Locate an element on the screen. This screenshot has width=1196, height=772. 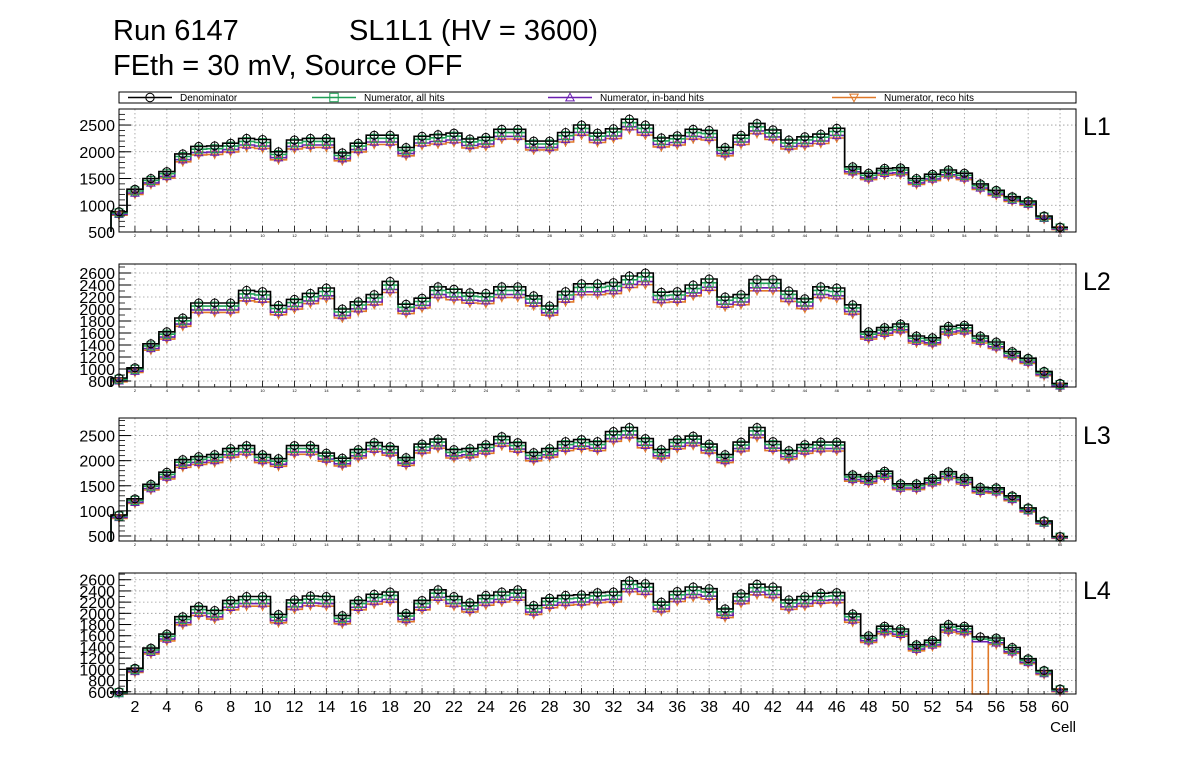
y-tick-label: 2600 is located at coordinates (97, 274).